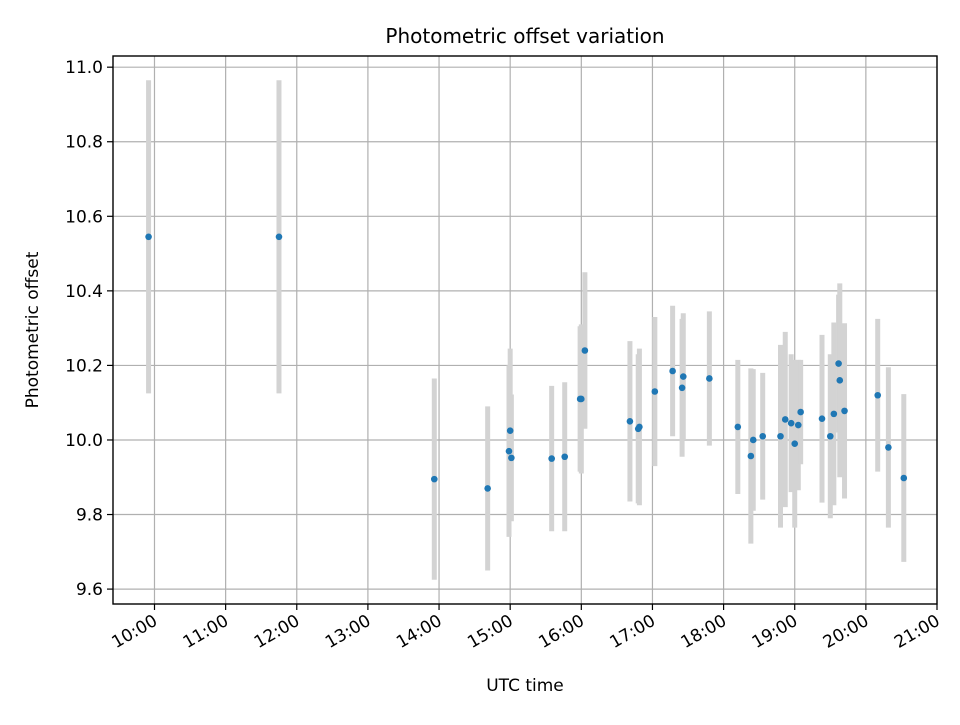 This screenshot has height=725, width=960. I want to click on y-tick-label: 10.8, so click(84, 143).